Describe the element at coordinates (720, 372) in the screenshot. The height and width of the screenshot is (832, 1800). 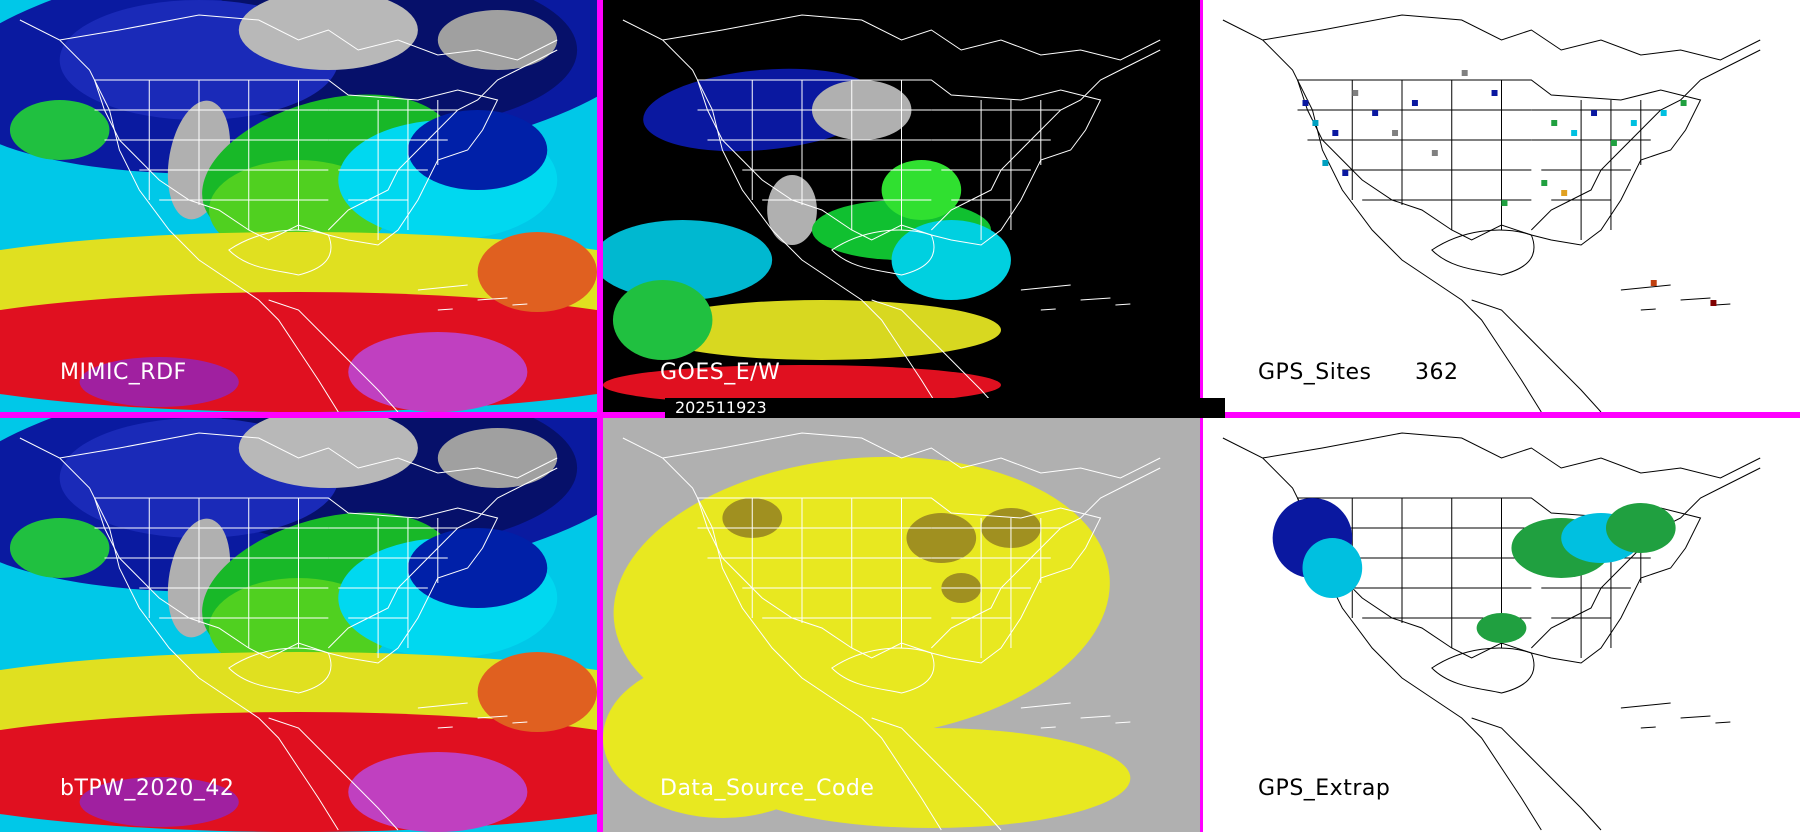
I see `goes-ew-label: GOES_E/W` at that location.